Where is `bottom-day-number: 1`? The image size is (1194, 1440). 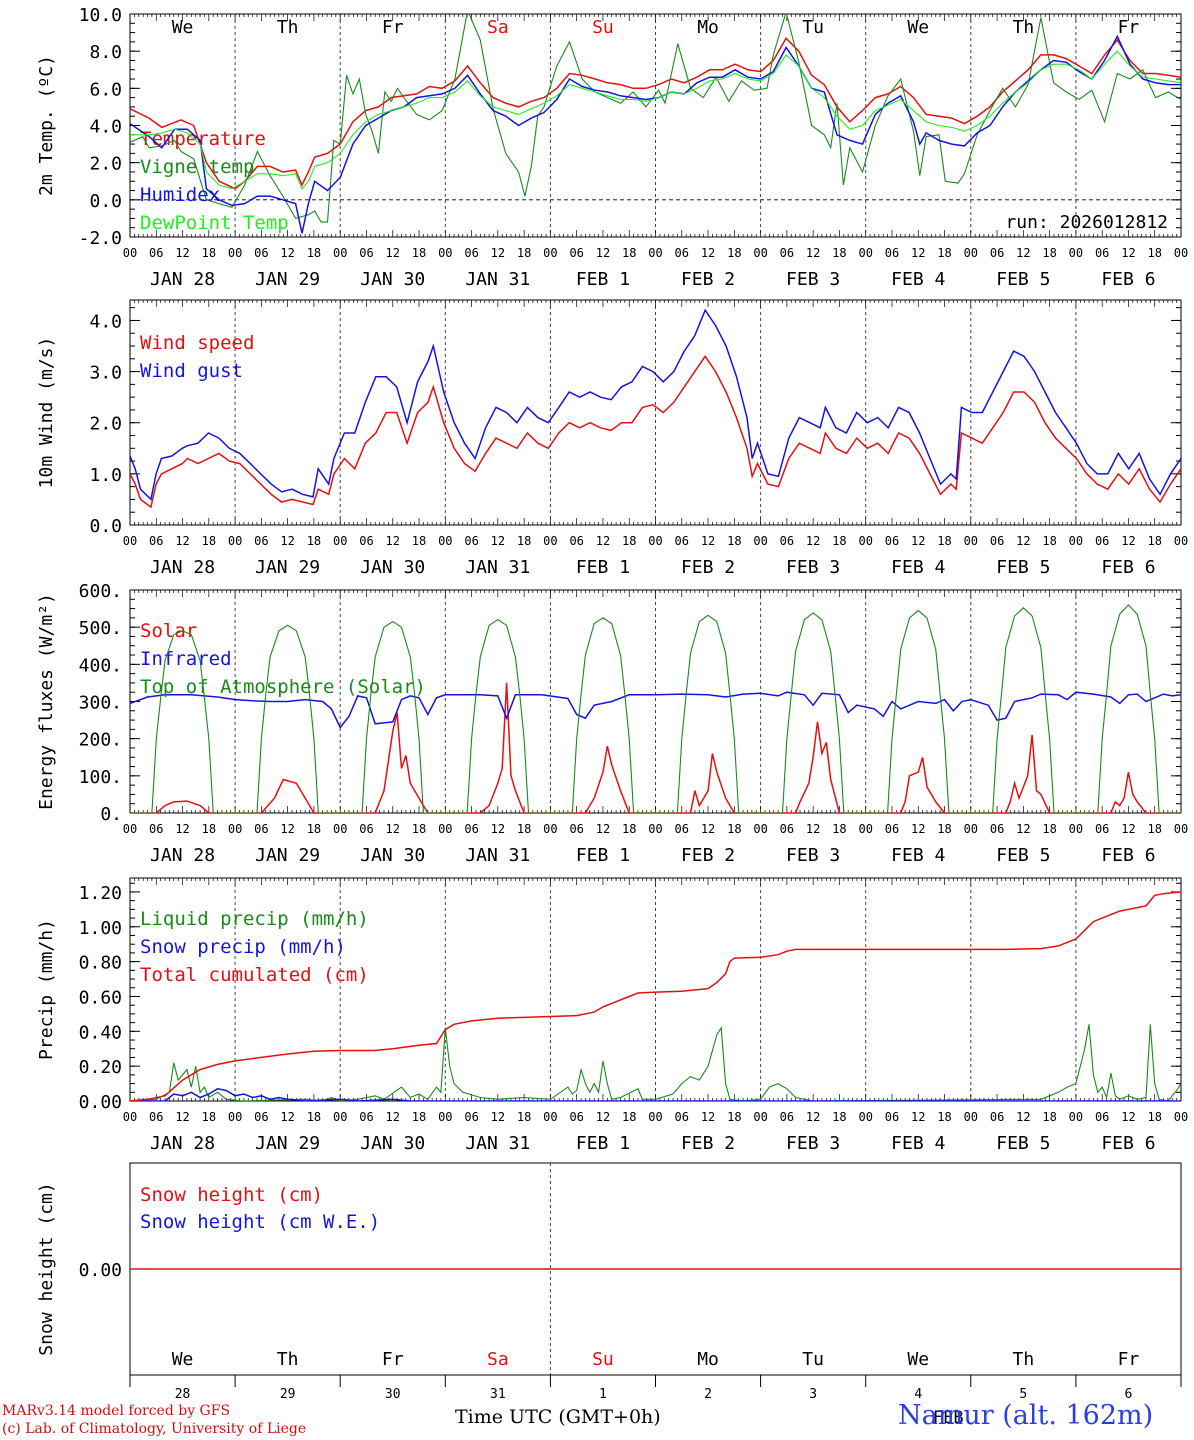 bottom-day-number: 1 is located at coordinates (603, 1394).